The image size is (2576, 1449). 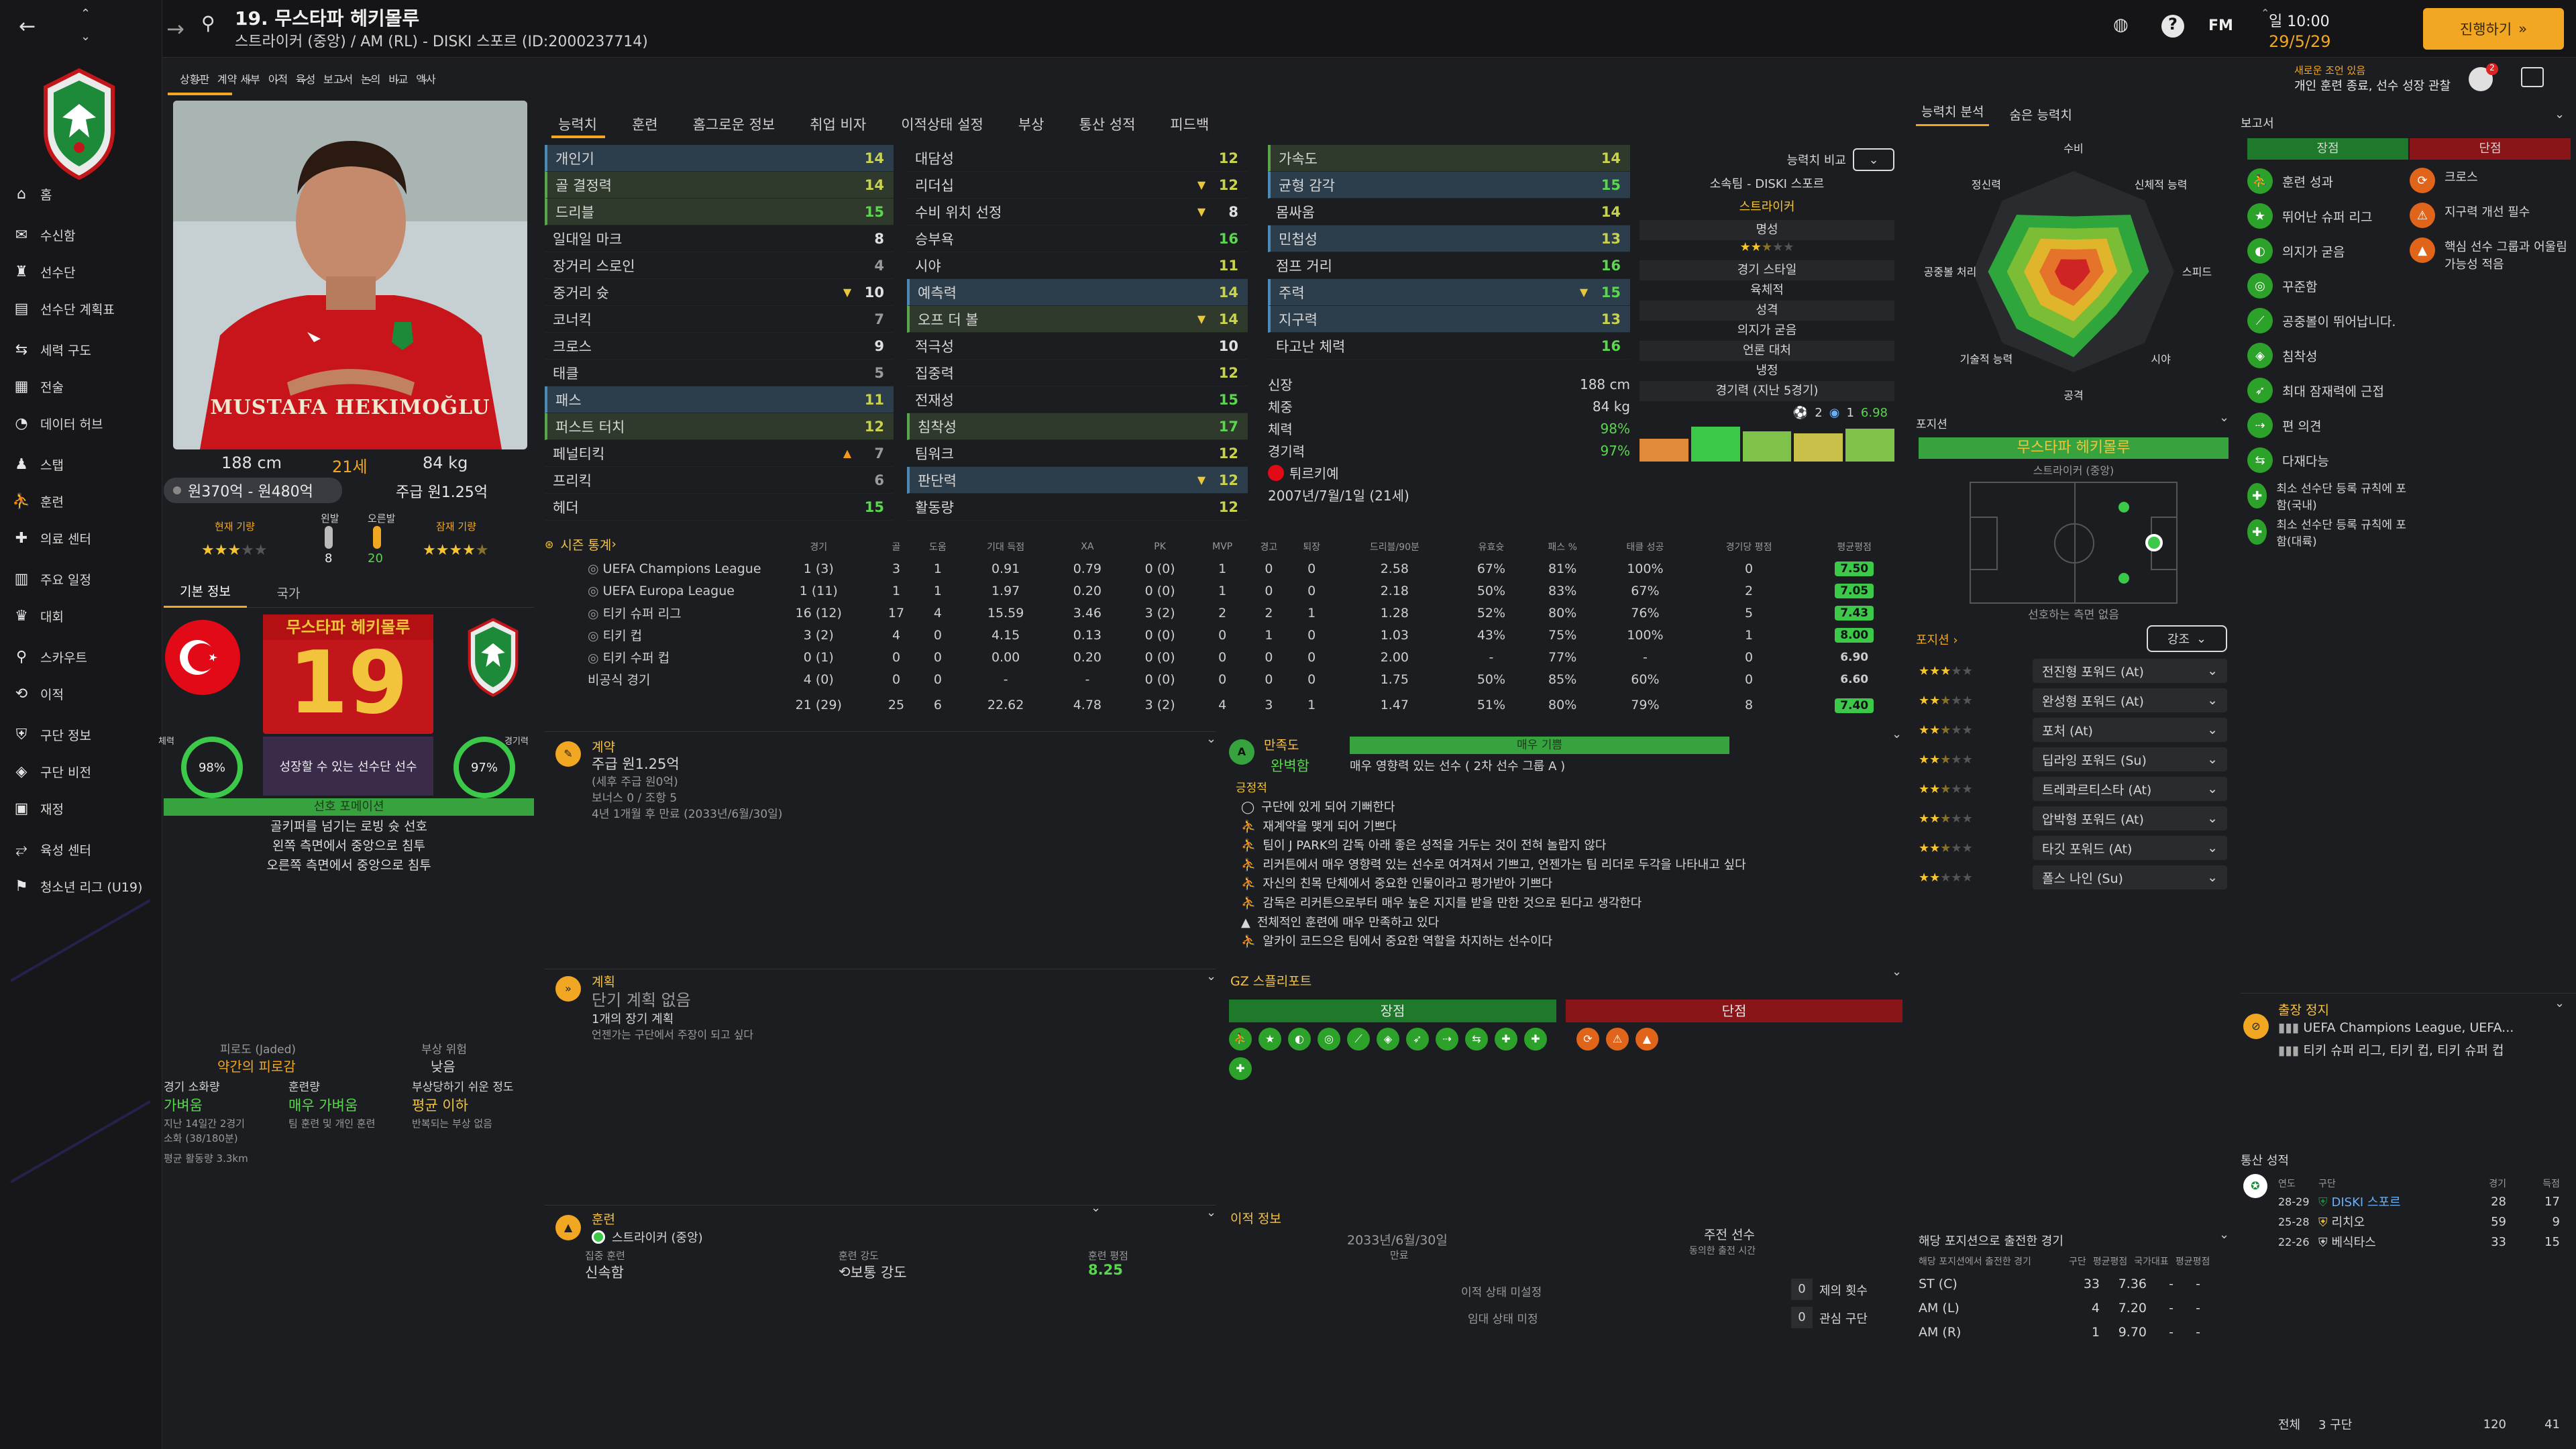 What do you see at coordinates (2130, 877) in the screenshot?
I see `role-dropdown: 폴스 나인 (Su) ⌄` at bounding box center [2130, 877].